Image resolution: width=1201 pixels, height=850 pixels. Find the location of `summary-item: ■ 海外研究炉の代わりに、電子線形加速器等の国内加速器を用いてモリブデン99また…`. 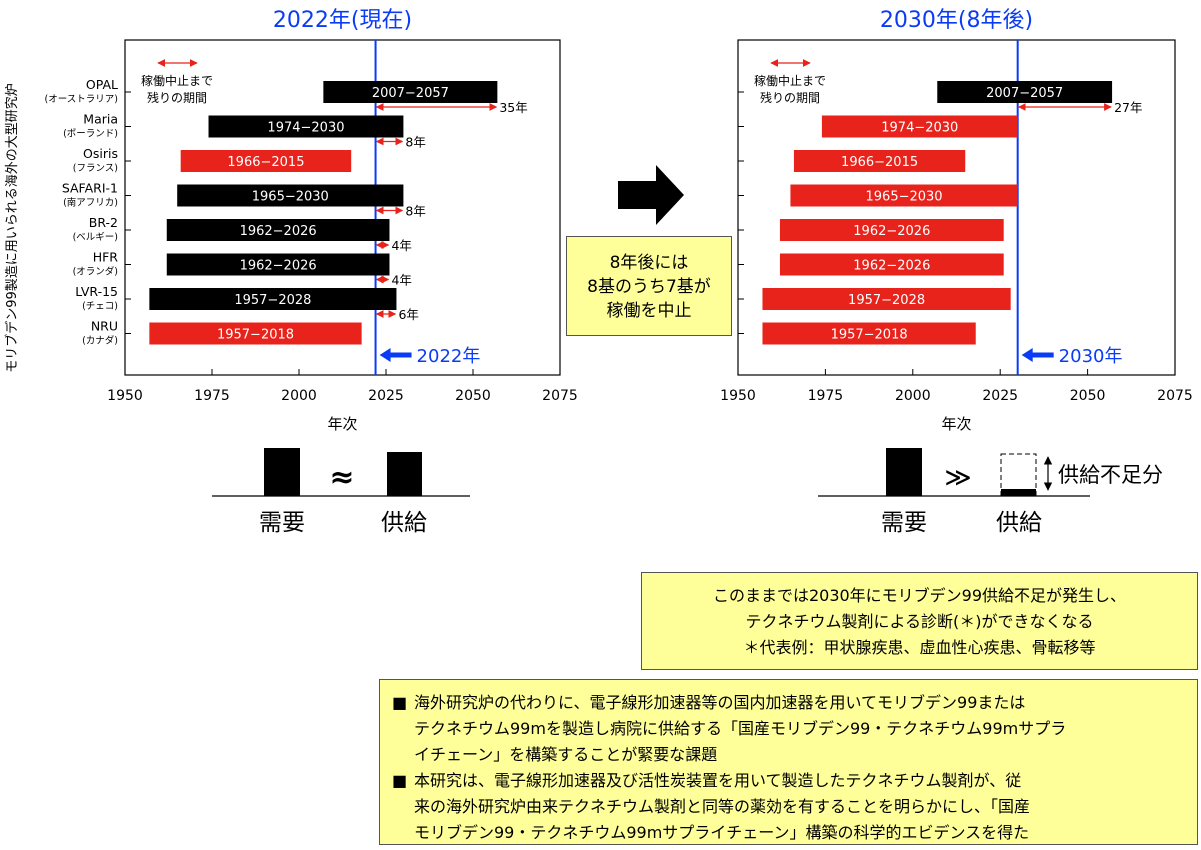

summary-item: ■ 海外研究炉の代わりに、電子線形加速器等の国内加速器を用いてモリブデン99また… is located at coordinates (790, 729).